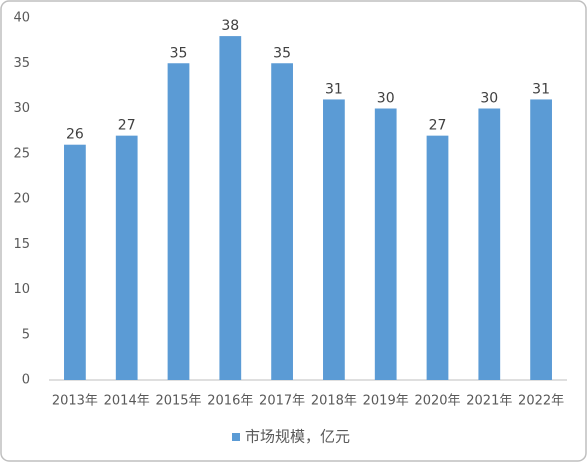  Describe the element at coordinates (21, 199) in the screenshot. I see `y-tick-label: 20` at that location.